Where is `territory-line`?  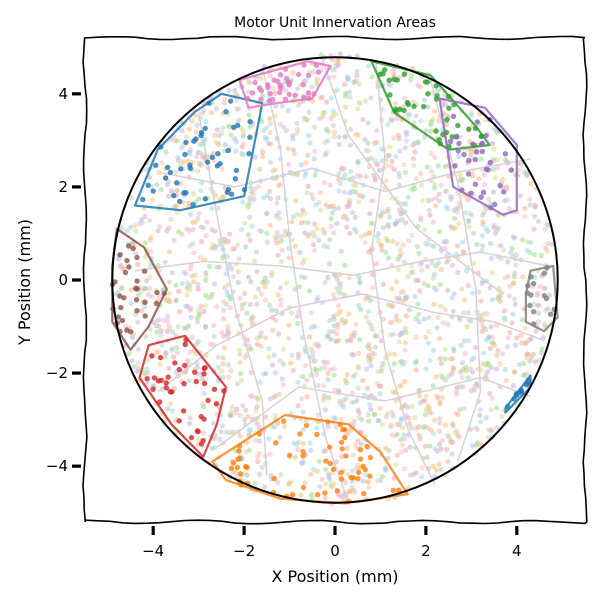
territory-line is located at coordinates (341, 264).